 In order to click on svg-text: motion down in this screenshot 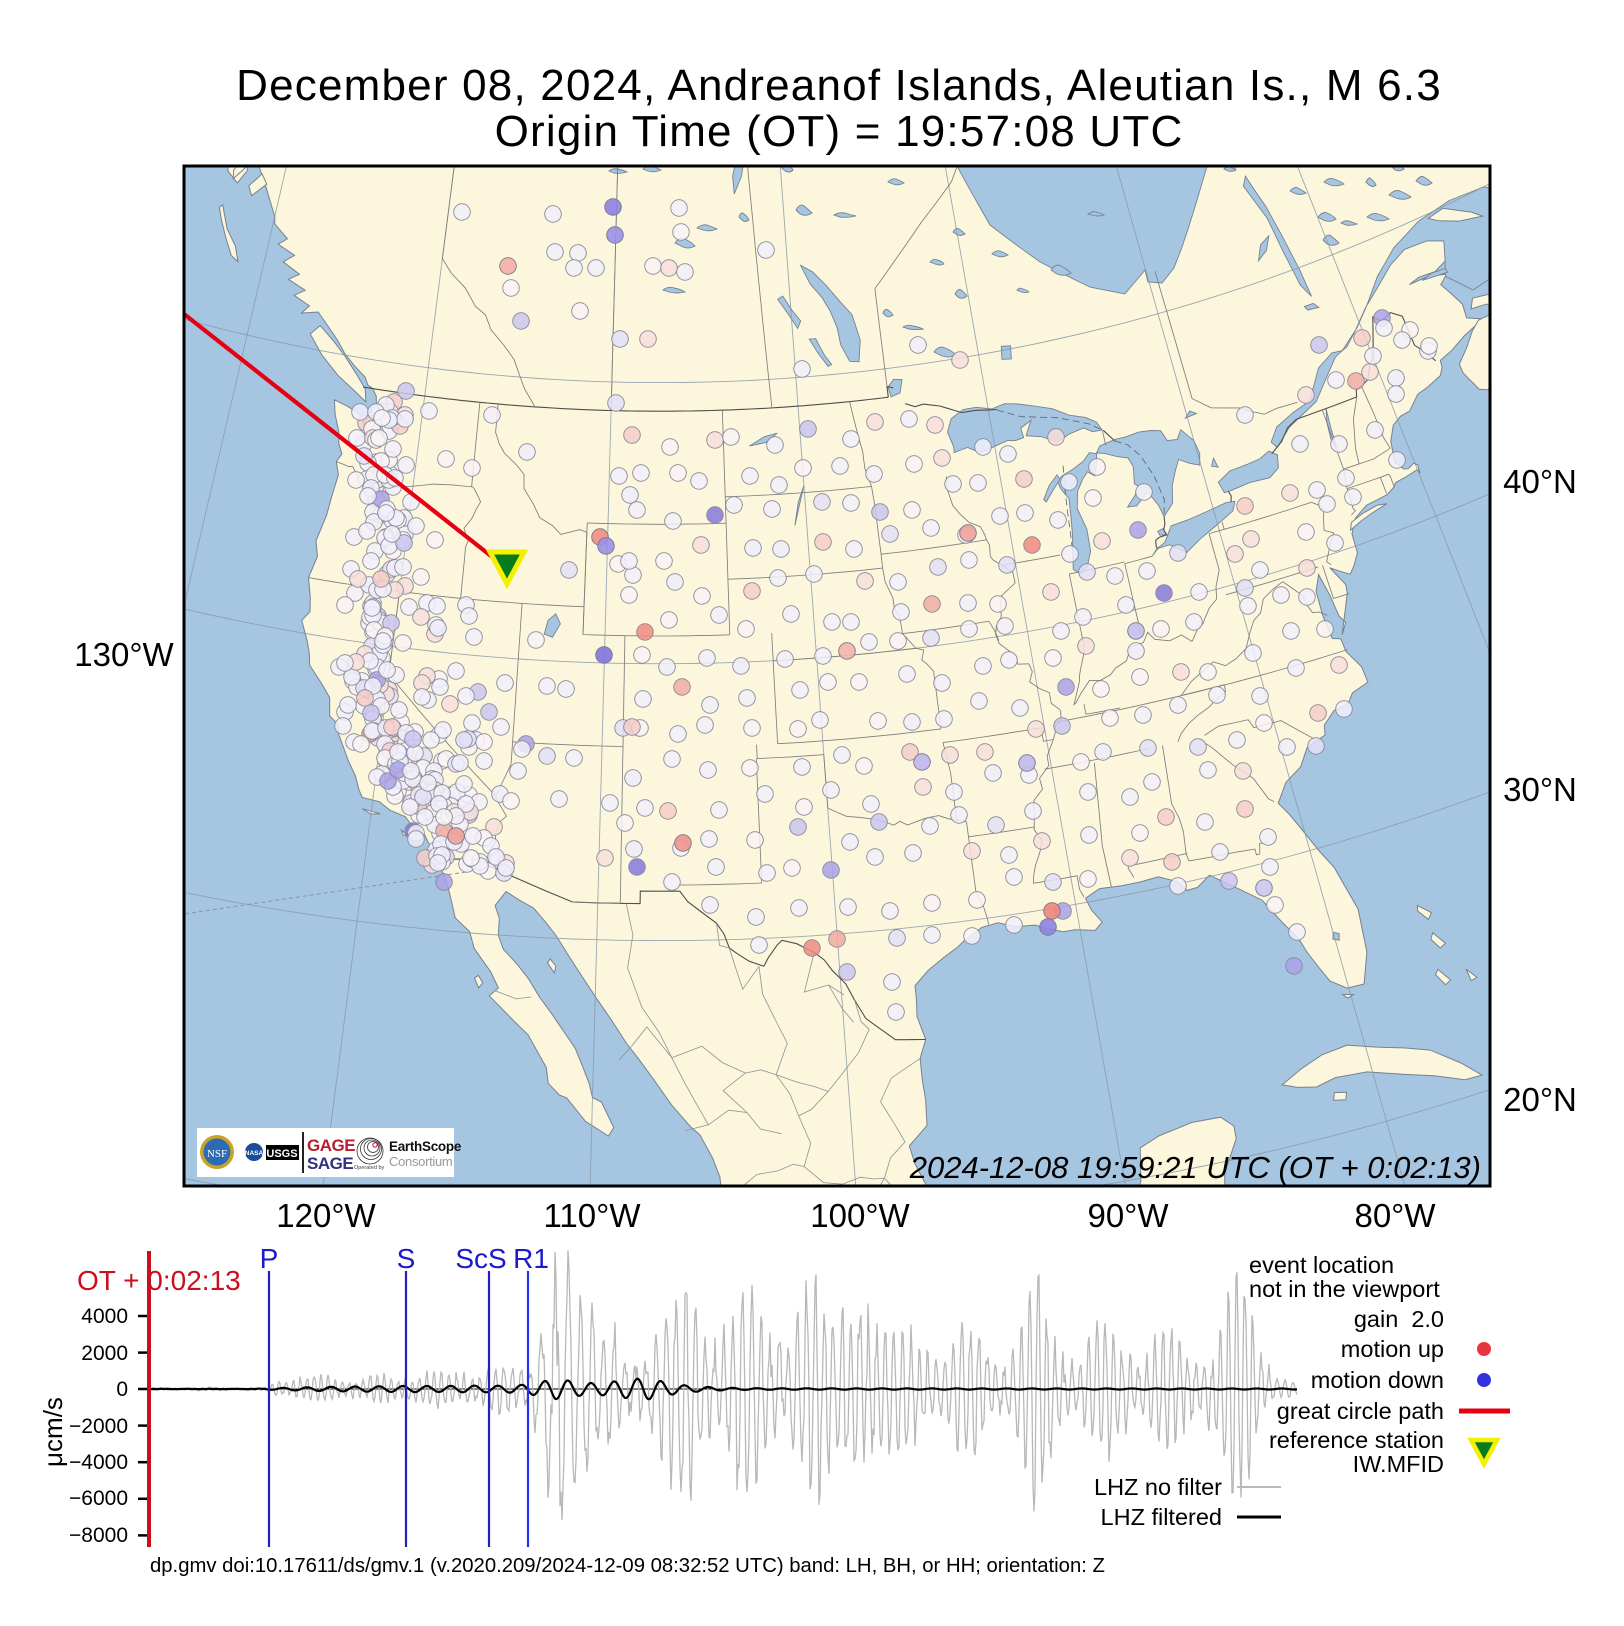, I will do `click(1377, 1380)`.